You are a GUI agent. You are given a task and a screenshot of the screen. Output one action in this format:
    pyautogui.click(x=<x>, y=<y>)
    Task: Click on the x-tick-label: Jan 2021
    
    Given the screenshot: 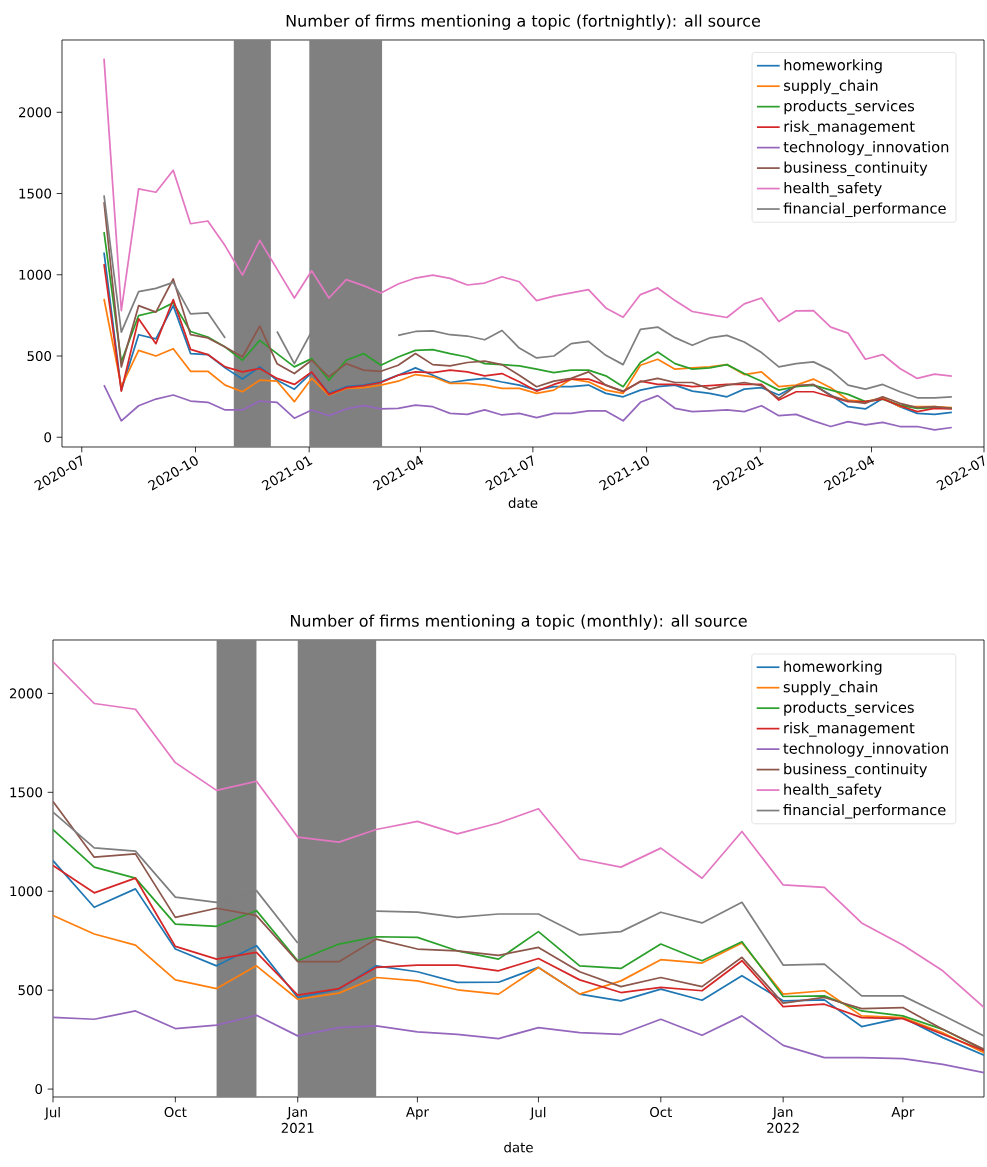 What is the action you would take?
    pyautogui.click(x=297, y=1120)
    